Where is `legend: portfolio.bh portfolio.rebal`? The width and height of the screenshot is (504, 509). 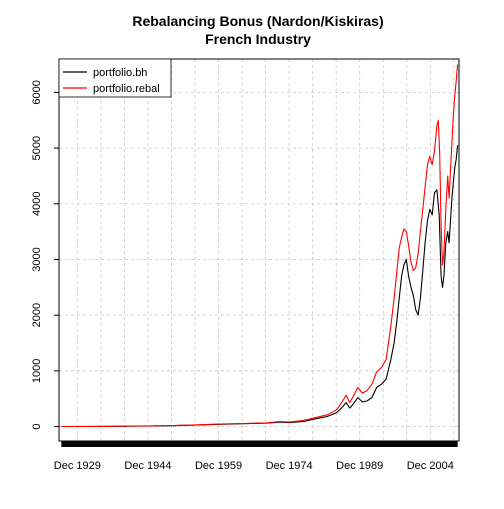 legend: portfolio.bh portfolio.rebal is located at coordinates (115, 78).